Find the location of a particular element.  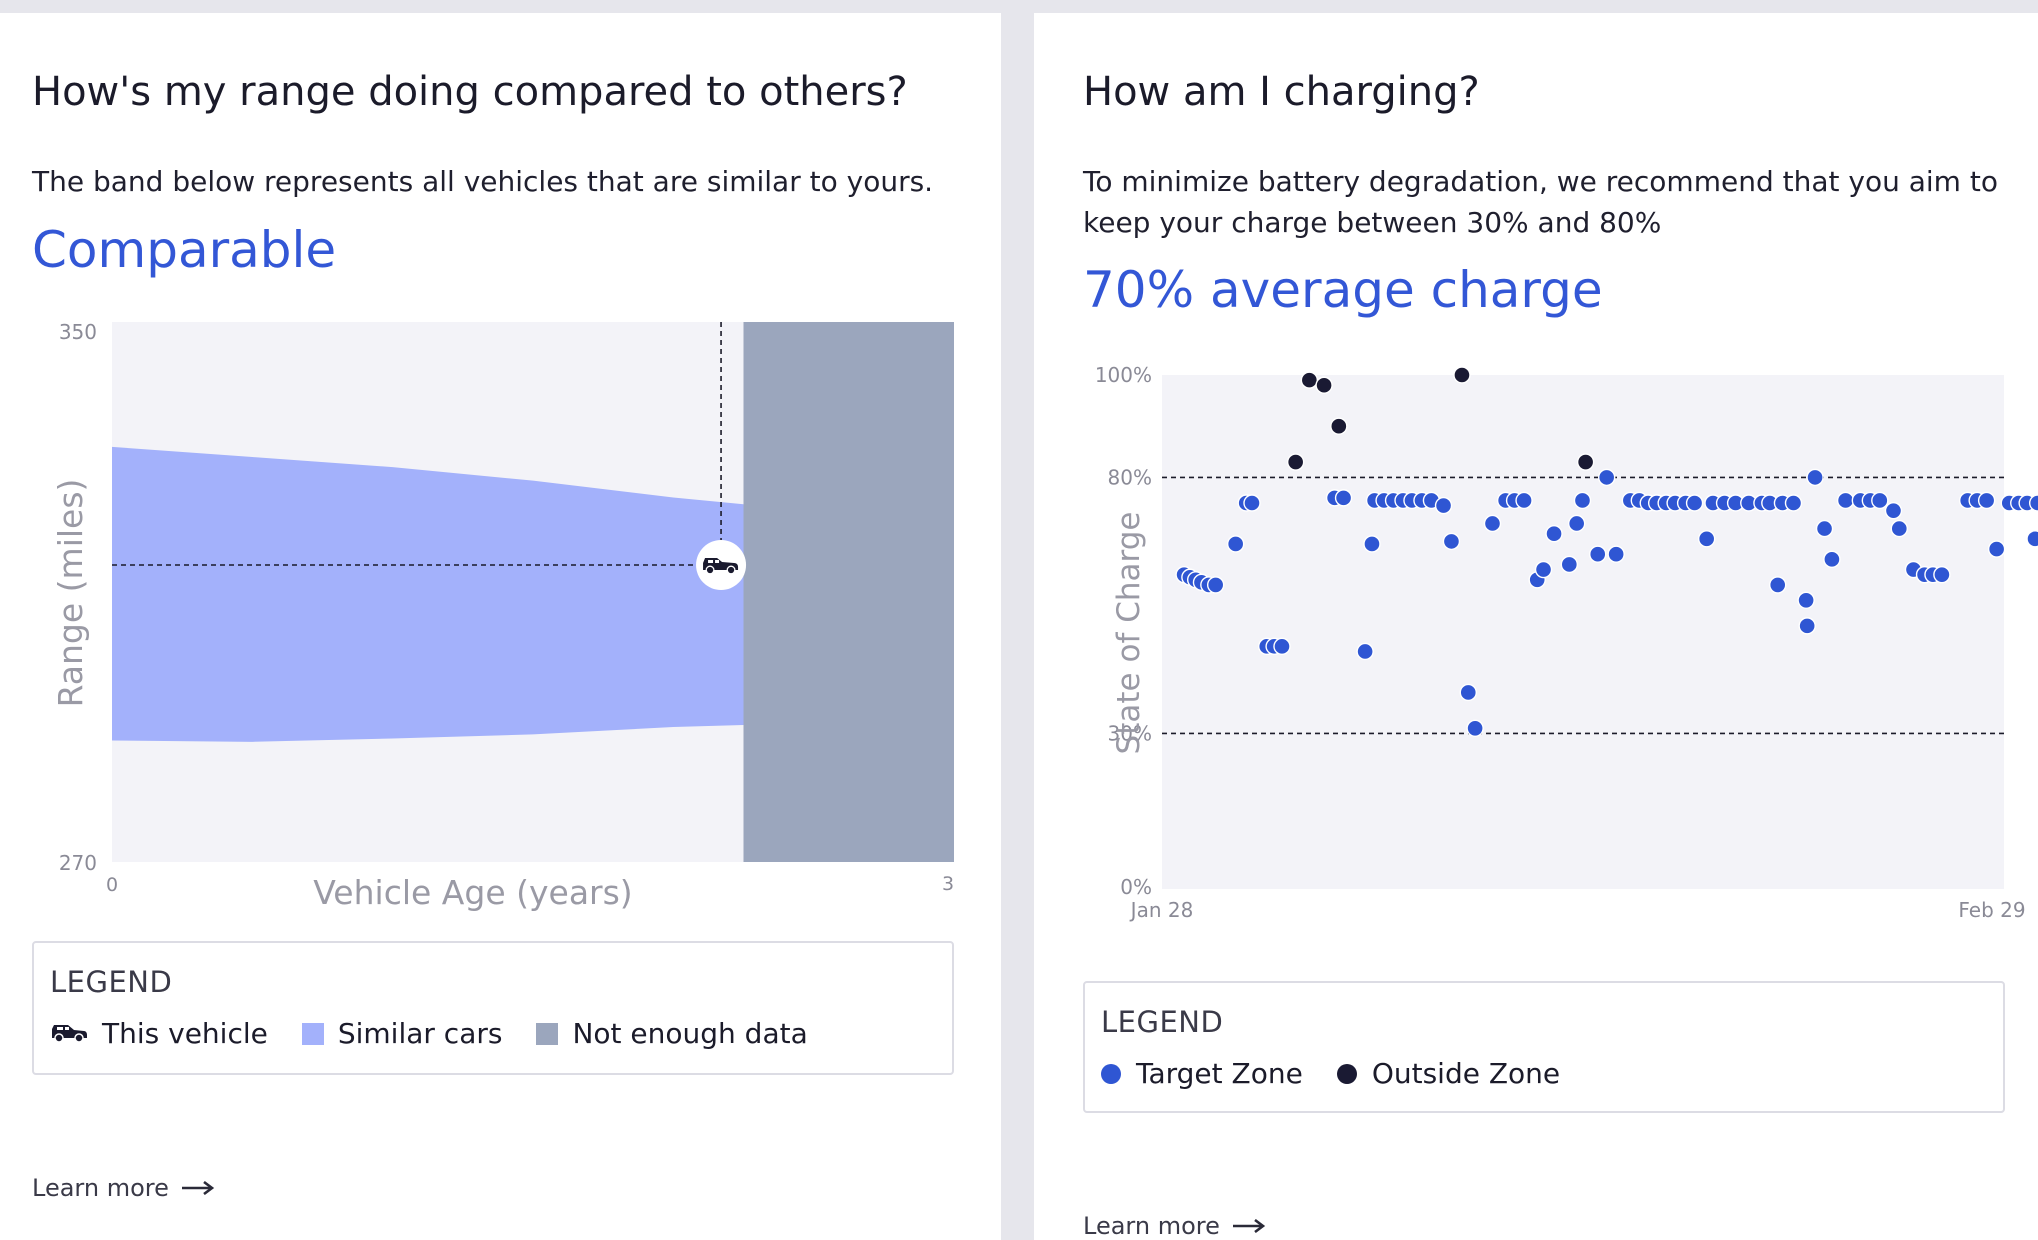

legend-item-outside-zone: Outside Zone is located at coordinates (1448, 1073).